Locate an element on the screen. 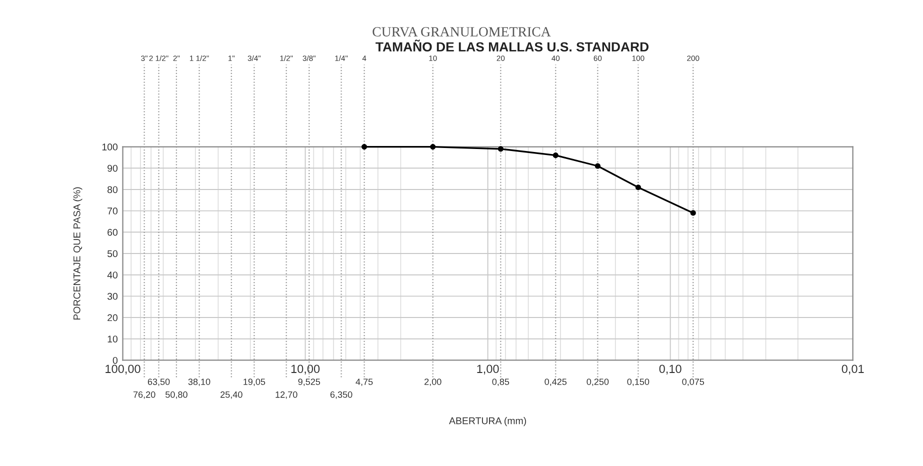 The height and width of the screenshot is (466, 923). x-axis-title: ABERTURA (mm) is located at coordinates (487, 421).